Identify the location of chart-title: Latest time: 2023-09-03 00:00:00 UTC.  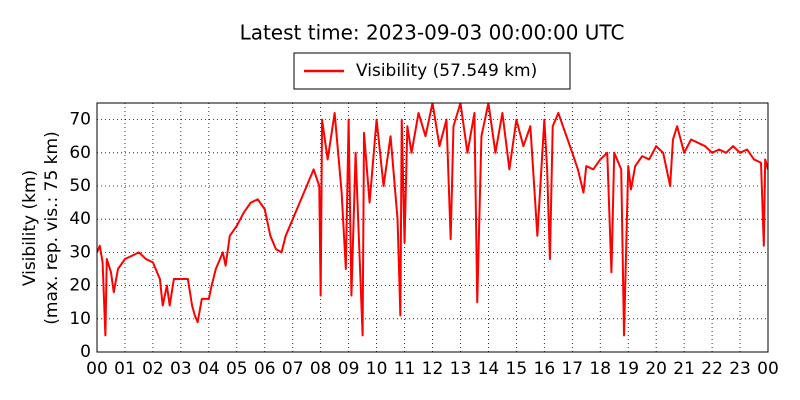
(432, 33).